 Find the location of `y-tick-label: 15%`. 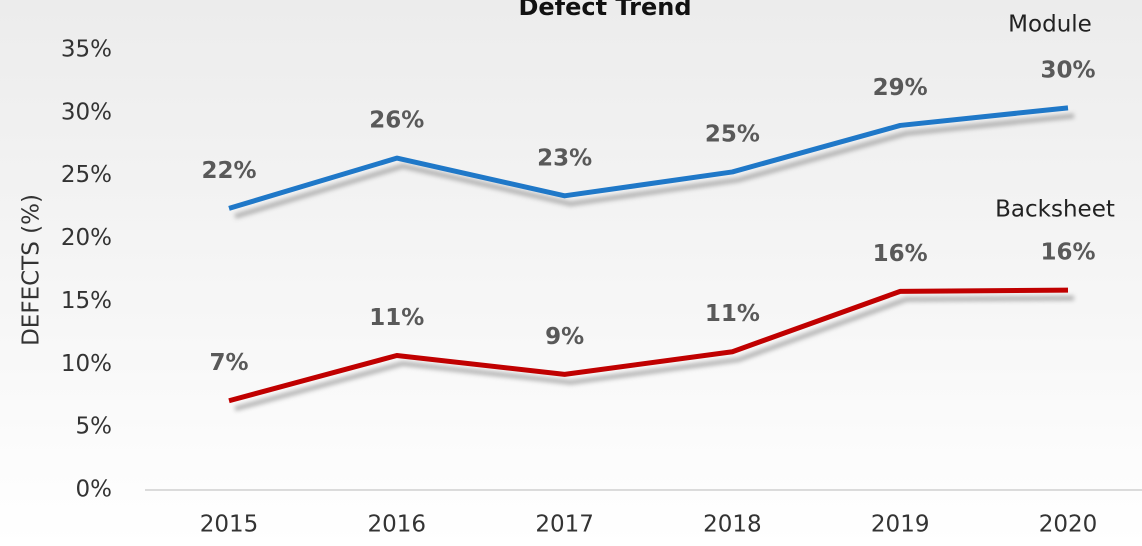

y-tick-label: 15% is located at coordinates (86, 301).